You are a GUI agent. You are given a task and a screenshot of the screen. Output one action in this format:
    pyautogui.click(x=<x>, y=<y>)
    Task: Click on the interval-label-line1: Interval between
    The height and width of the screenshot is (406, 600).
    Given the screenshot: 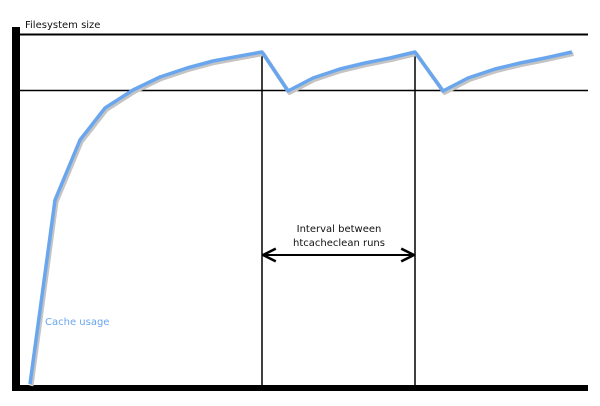 What is the action you would take?
    pyautogui.click(x=339, y=229)
    